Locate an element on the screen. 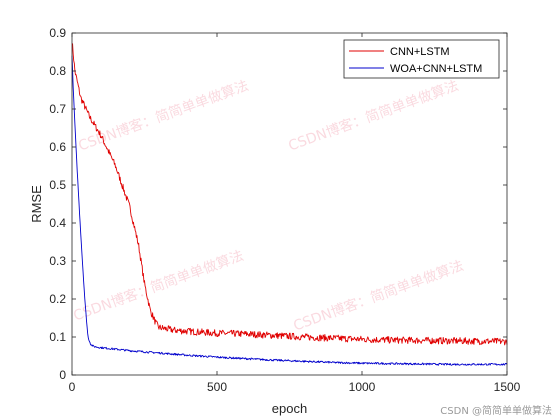  y-tick-label: 0.4 is located at coordinates (57, 223).